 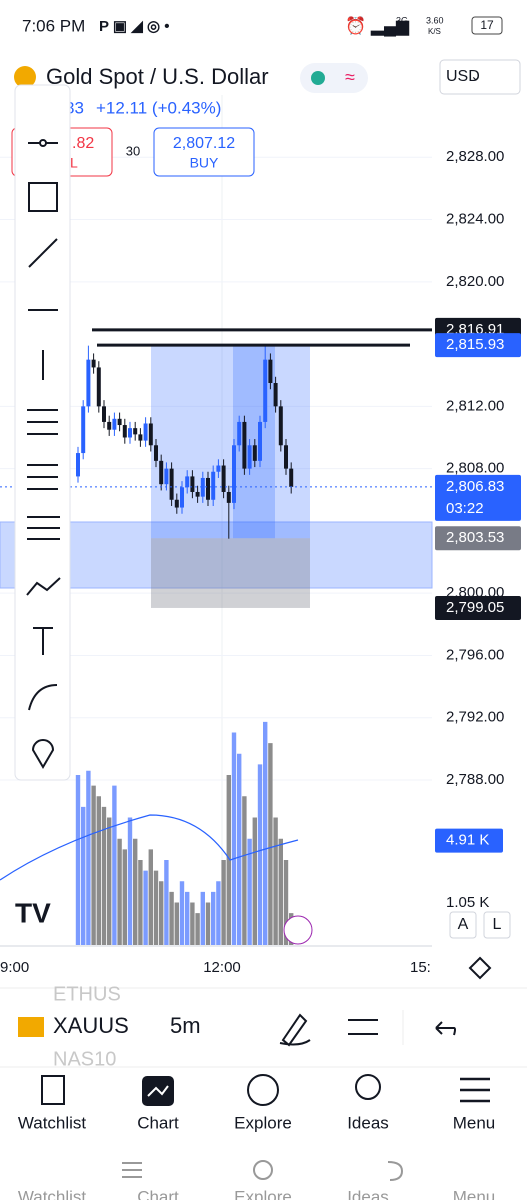 I want to click on time-label: 15:, so click(x=420, y=967).